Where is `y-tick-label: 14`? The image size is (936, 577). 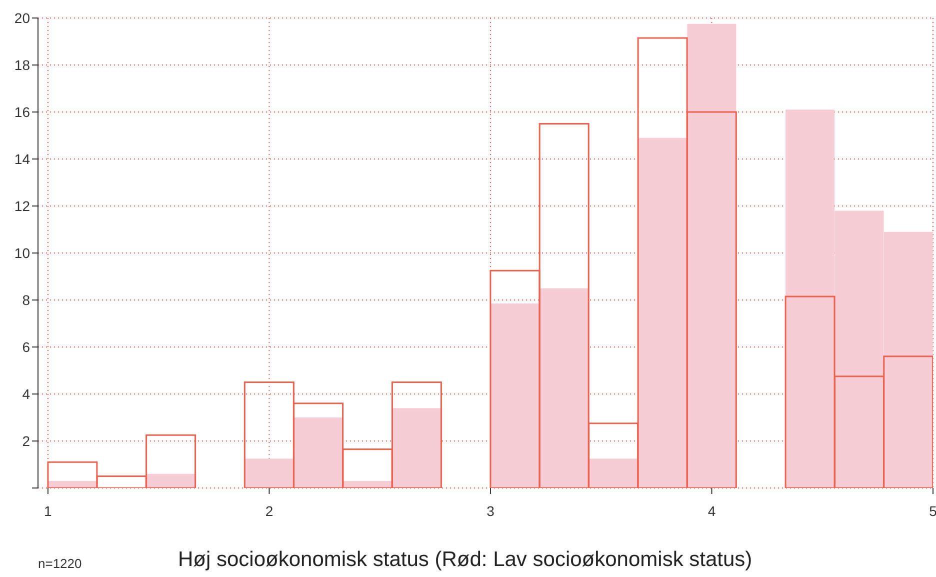 y-tick-label: 14 is located at coordinates (22, 158).